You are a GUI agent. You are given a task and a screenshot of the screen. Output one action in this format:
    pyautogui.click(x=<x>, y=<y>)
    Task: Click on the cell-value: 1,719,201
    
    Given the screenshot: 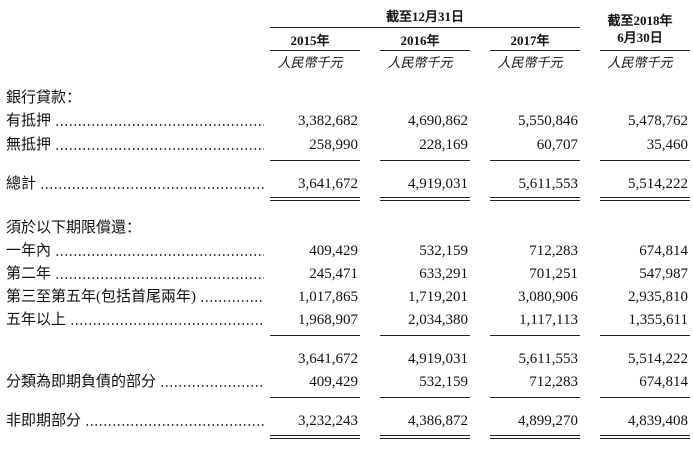 What is the action you would take?
    pyautogui.click(x=438, y=297)
    